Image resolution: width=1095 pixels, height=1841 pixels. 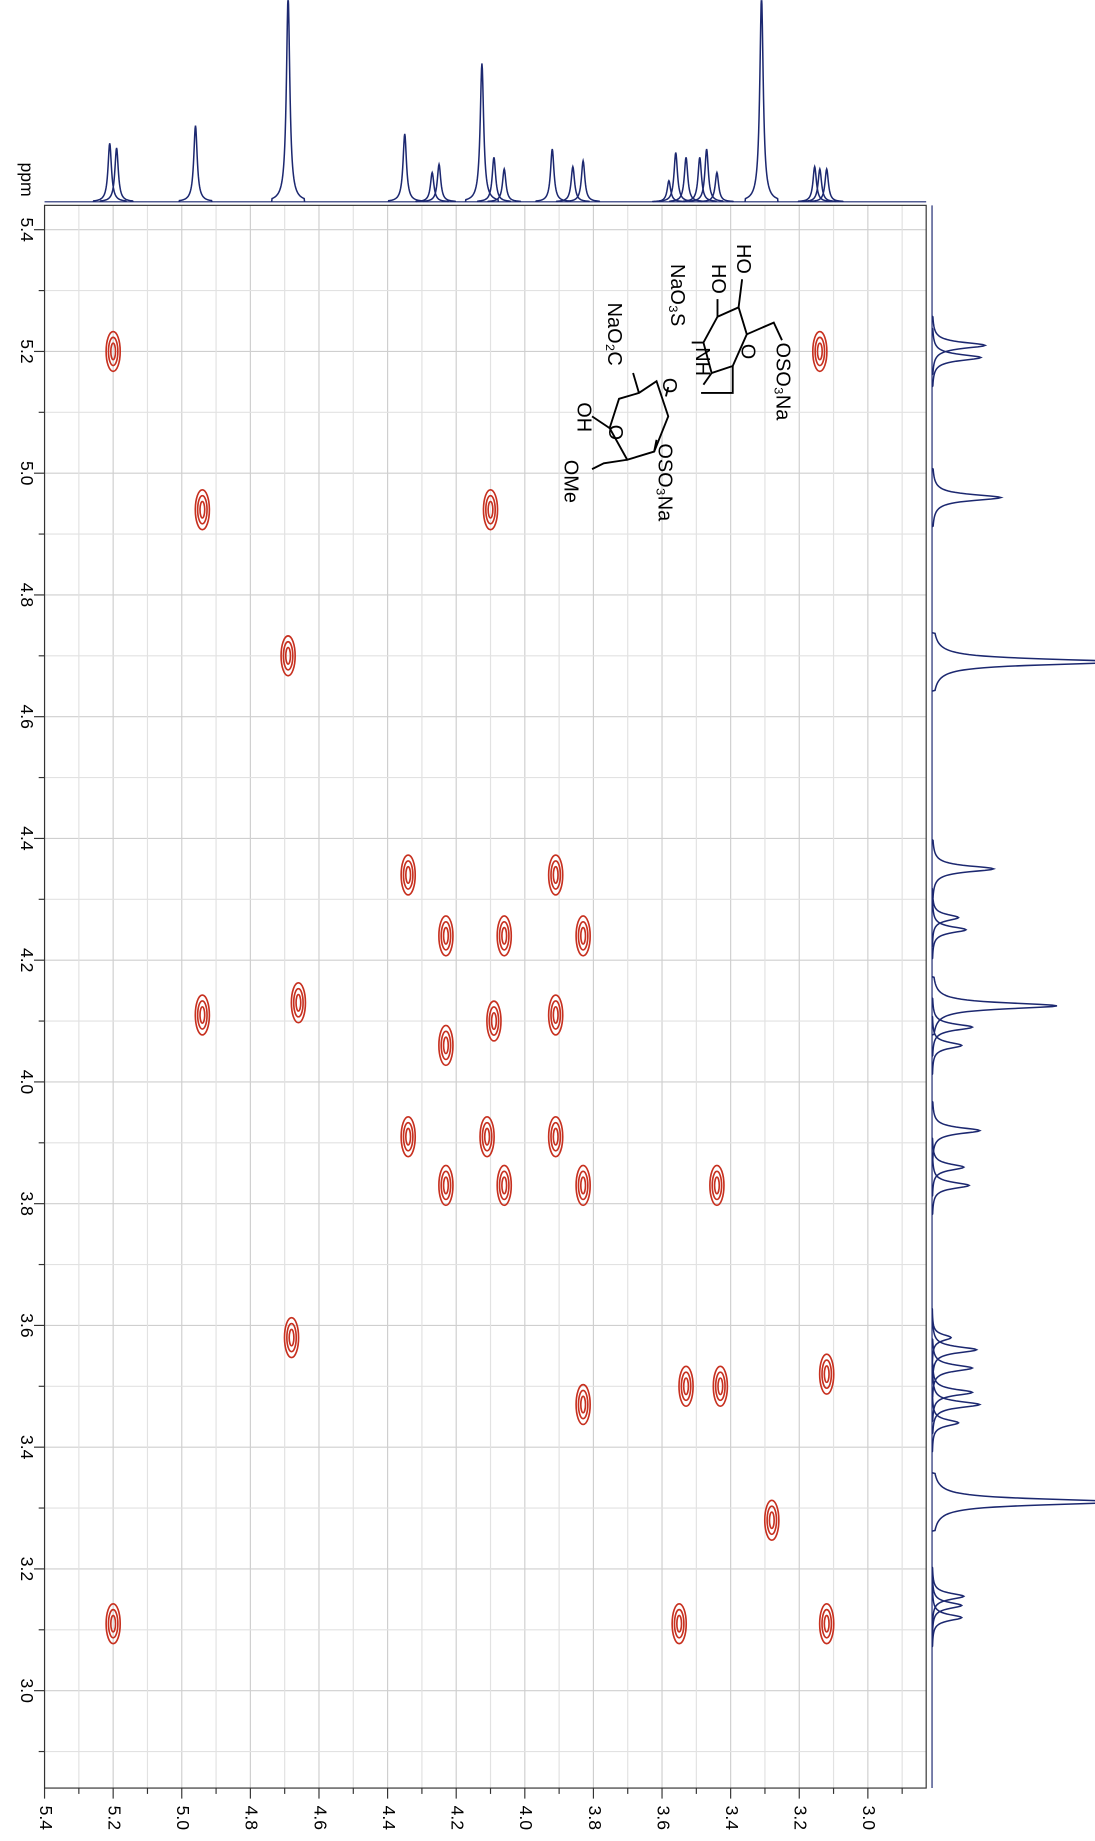 What do you see at coordinates (27, 473) in the screenshot?
I see `y-tick-label: 5.0` at bounding box center [27, 473].